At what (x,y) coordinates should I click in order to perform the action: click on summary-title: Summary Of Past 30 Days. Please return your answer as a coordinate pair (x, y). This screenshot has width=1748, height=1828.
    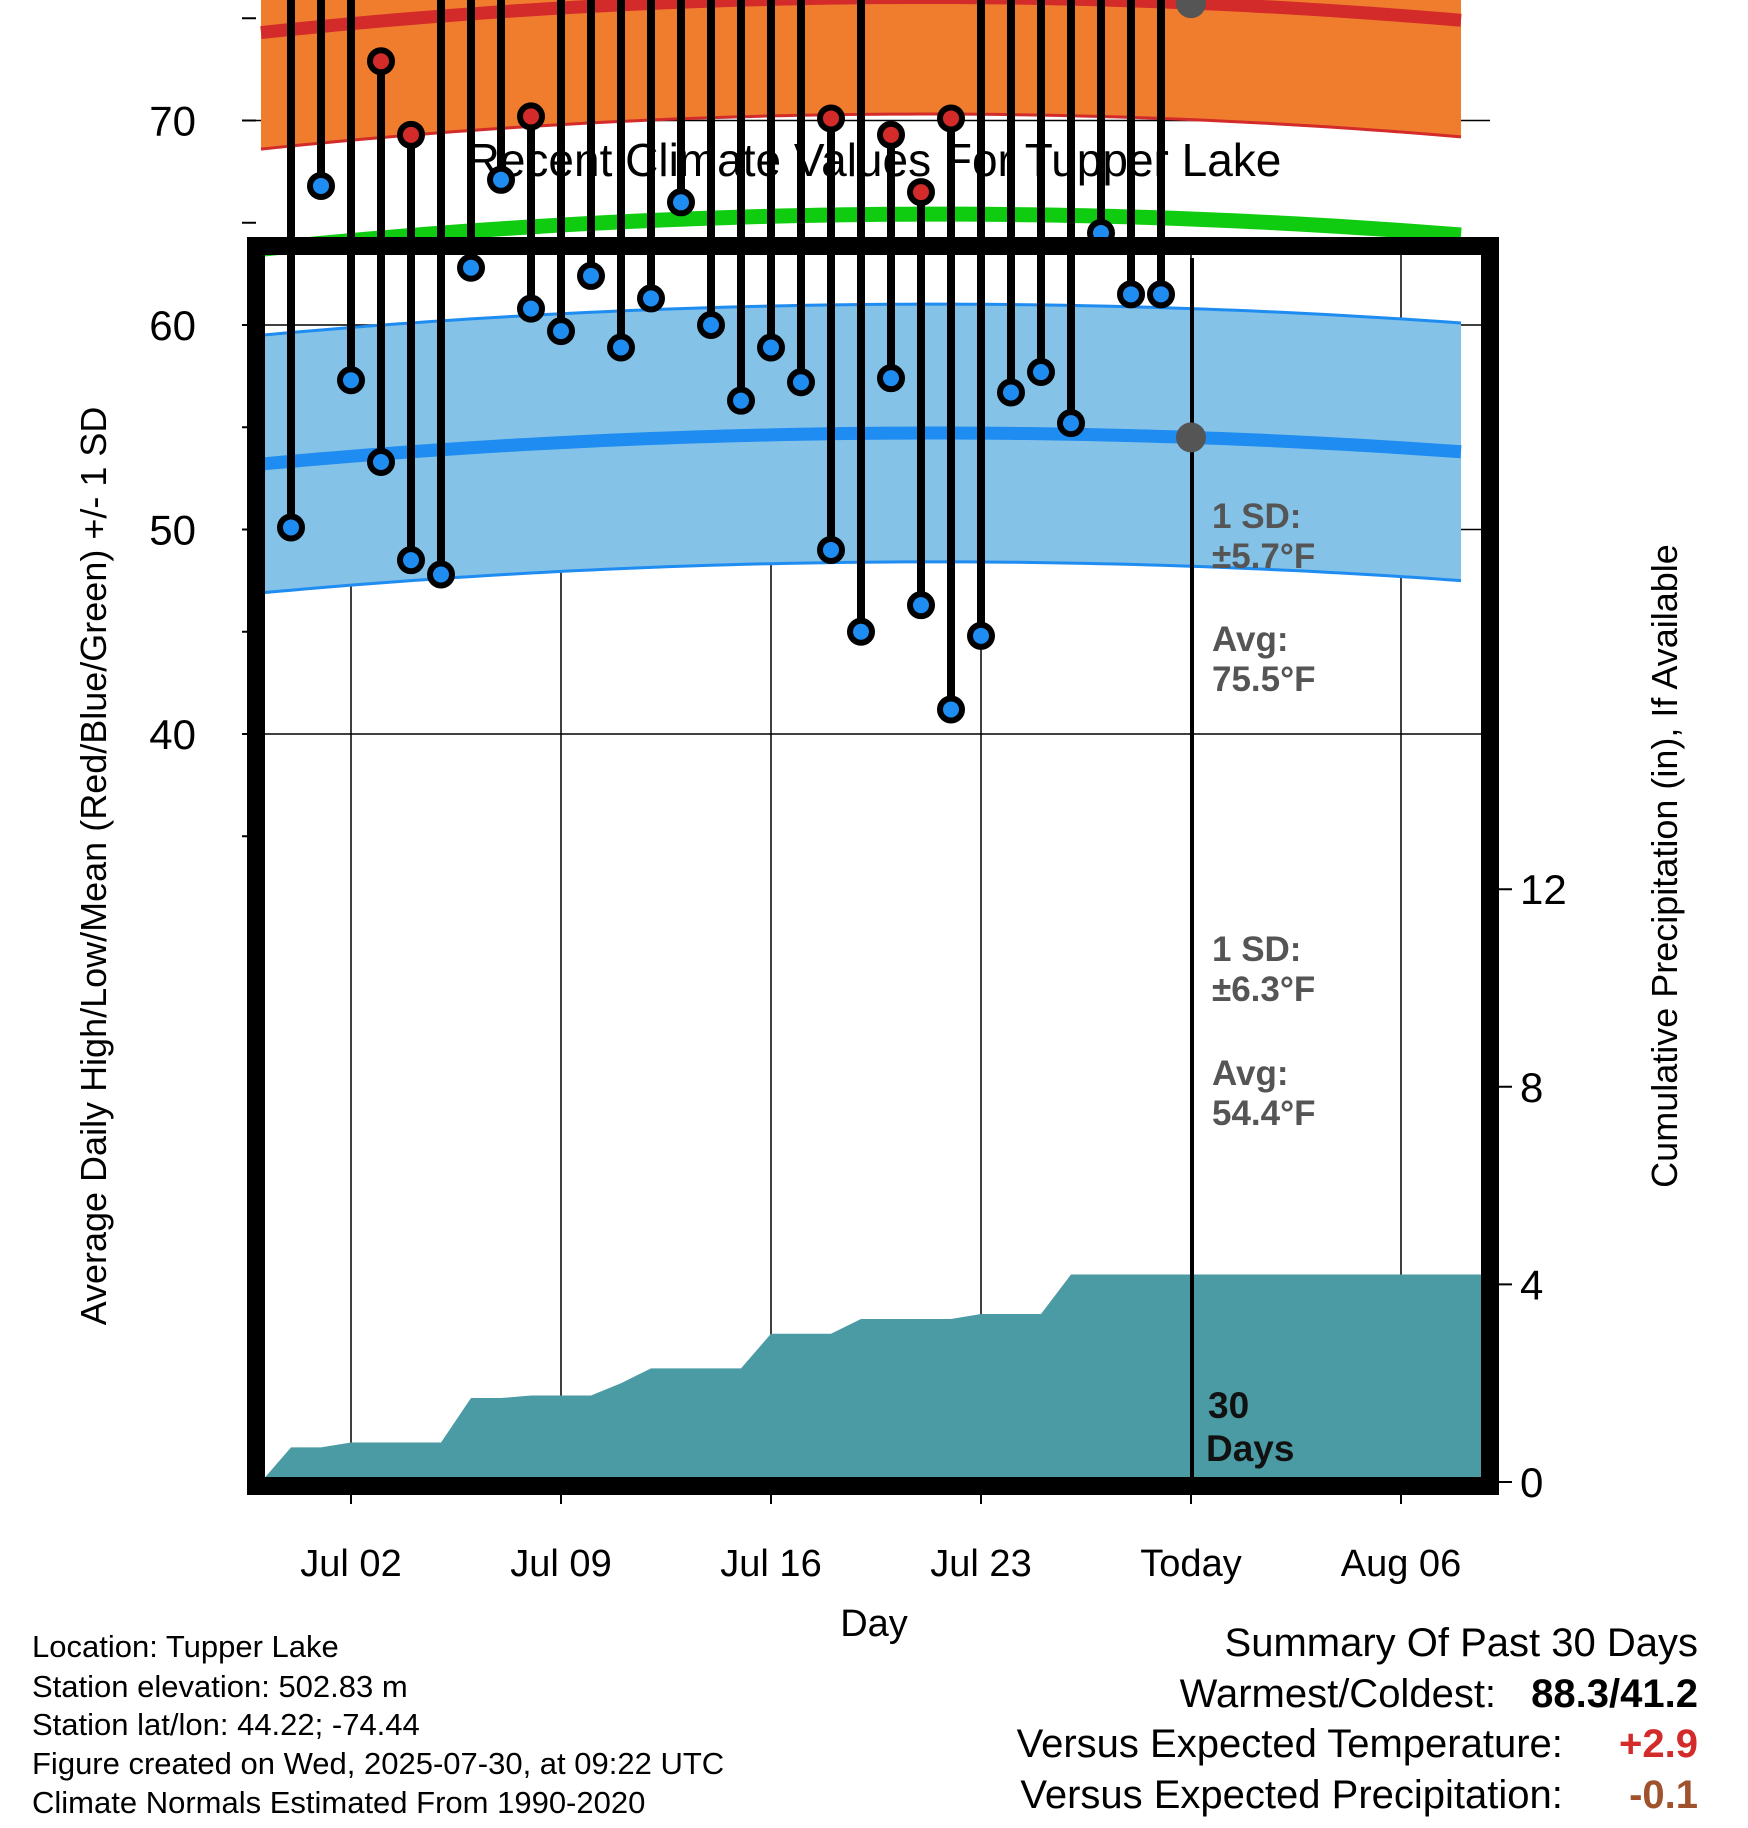
    Looking at the image, I should click on (1461, 1643).